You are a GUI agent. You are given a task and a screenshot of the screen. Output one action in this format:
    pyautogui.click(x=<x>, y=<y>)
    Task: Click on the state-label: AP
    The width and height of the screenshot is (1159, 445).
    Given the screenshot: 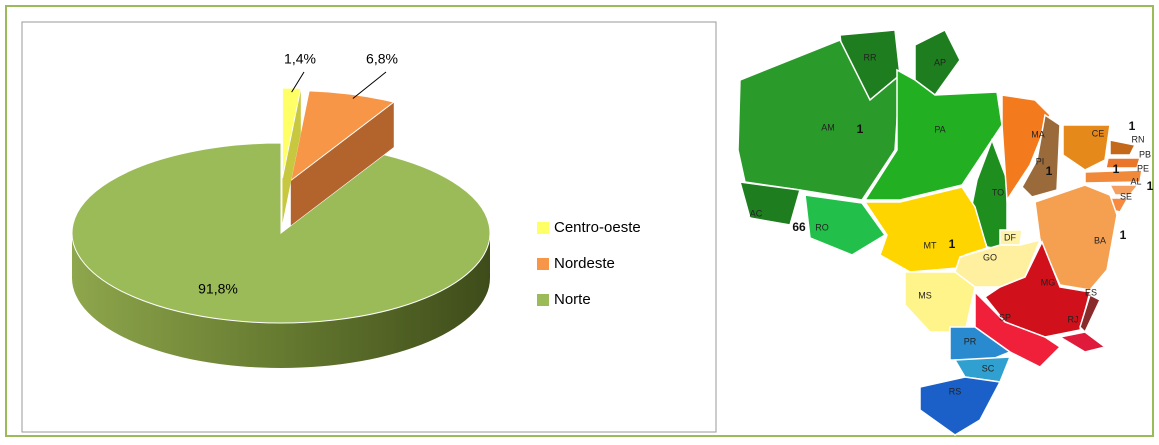 What is the action you would take?
    pyautogui.click(x=940, y=62)
    